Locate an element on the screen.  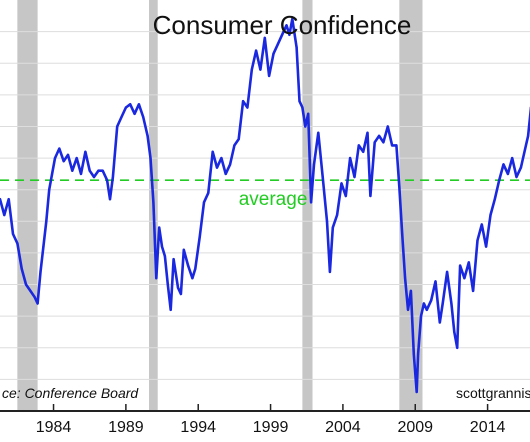
x-tick-label: 2009 is located at coordinates (415, 427).